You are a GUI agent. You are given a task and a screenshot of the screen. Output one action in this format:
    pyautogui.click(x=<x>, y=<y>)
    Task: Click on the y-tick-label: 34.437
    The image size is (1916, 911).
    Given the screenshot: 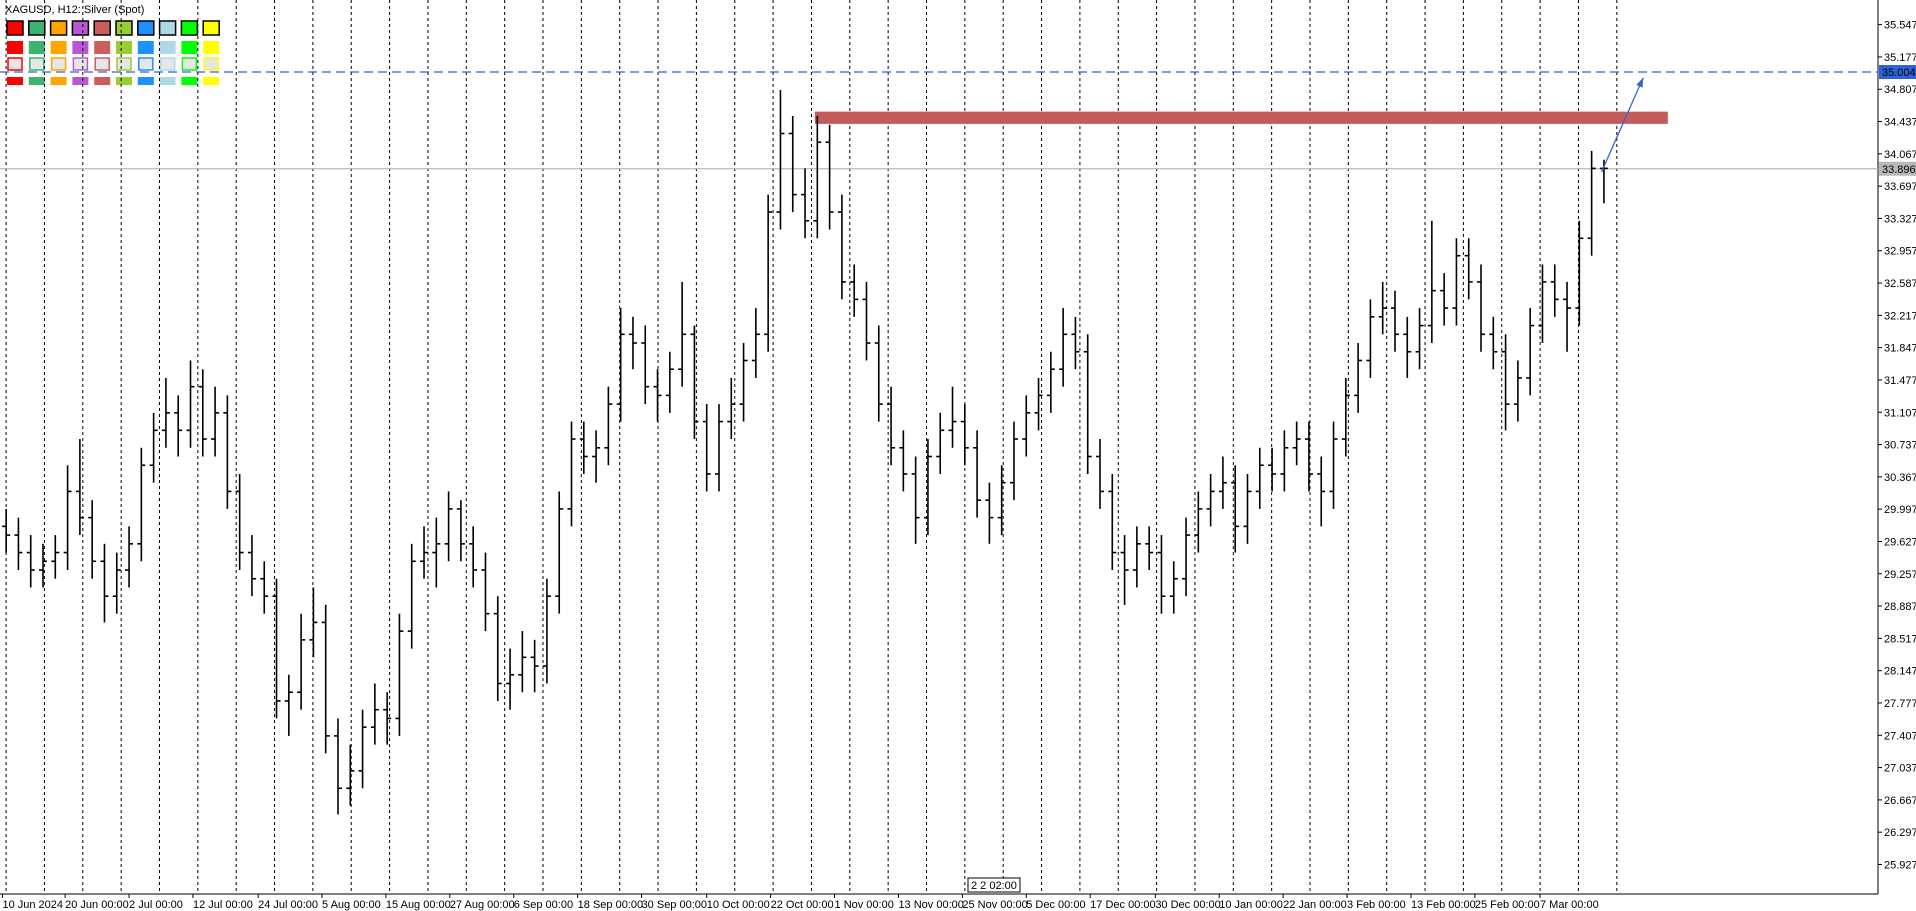 What is the action you would take?
    pyautogui.click(x=1900, y=123)
    